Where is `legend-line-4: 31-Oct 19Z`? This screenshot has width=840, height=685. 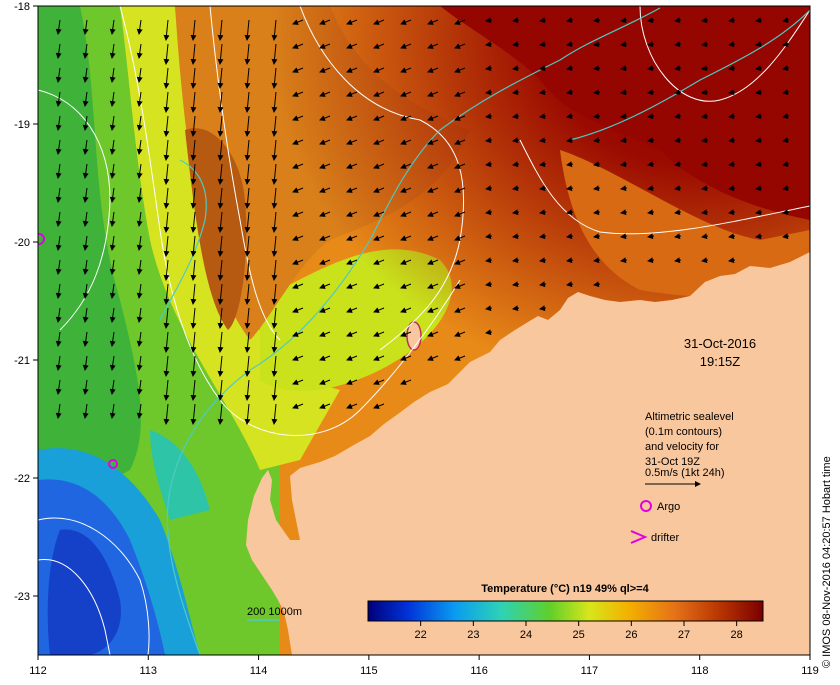 legend-line-4: 31-Oct 19Z is located at coordinates (672, 462).